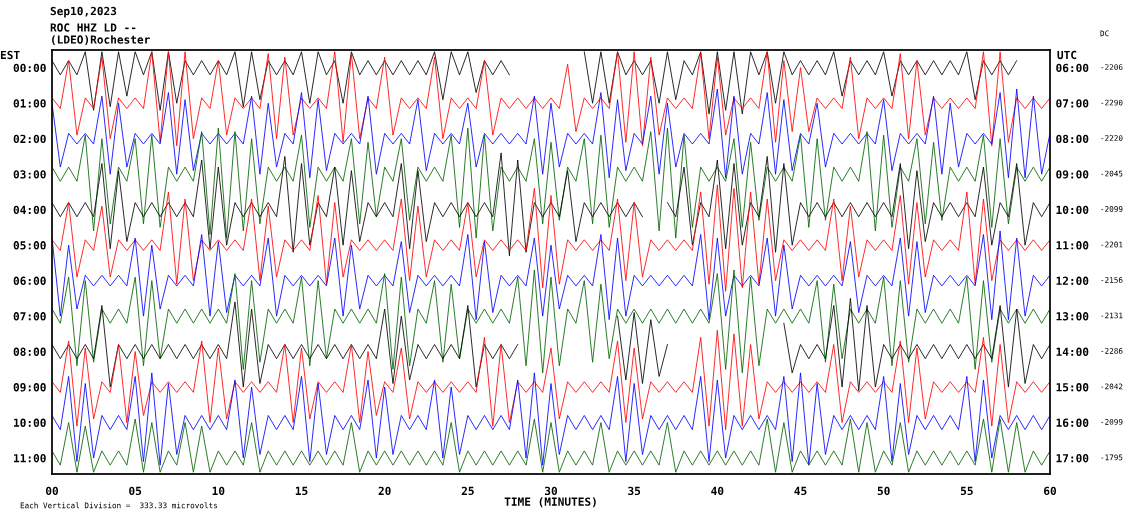  I want to click on x-tick-label: 10, so click(218, 491).